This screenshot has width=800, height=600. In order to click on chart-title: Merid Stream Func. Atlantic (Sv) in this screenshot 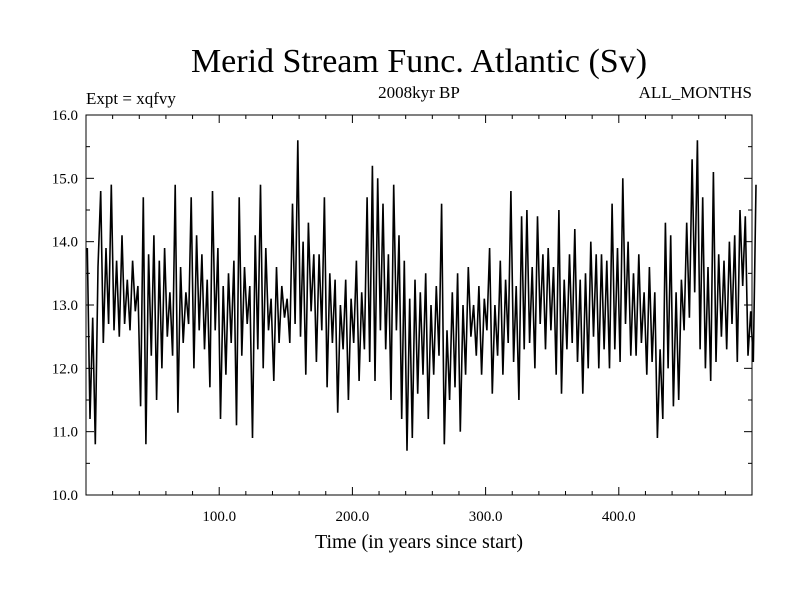, I will do `click(419, 61)`.